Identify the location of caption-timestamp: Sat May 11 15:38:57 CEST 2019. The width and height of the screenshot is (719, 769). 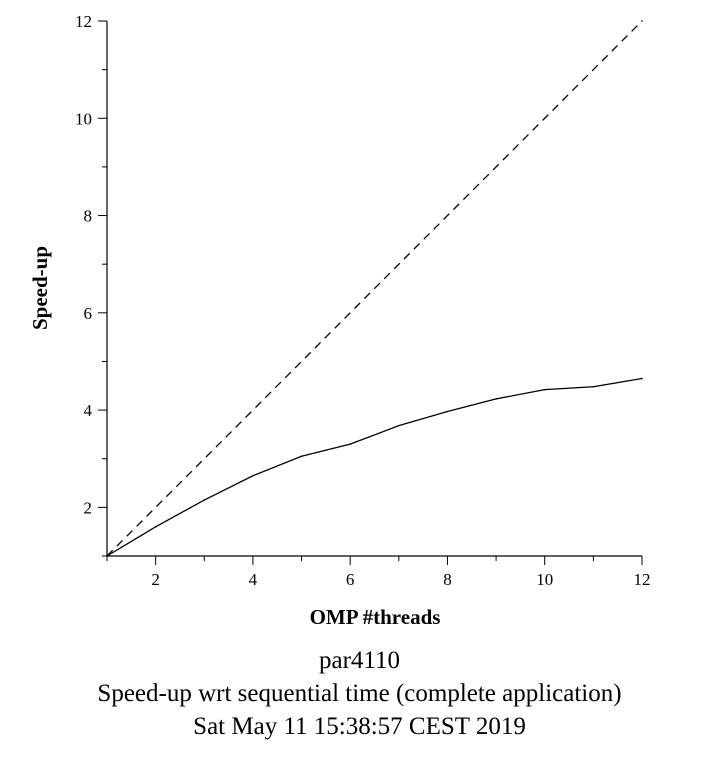
(359, 726).